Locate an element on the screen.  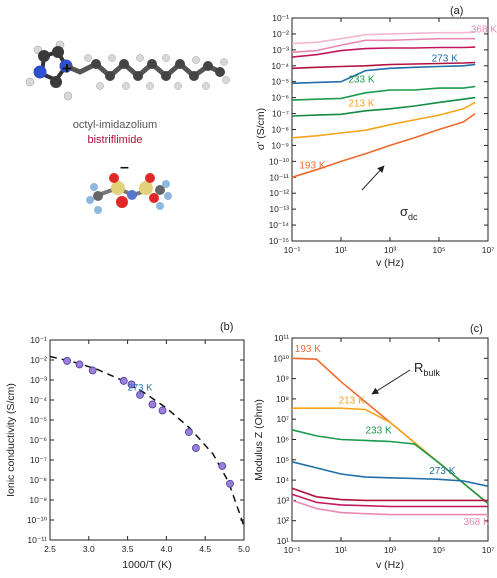
y-tick-label: 10⁻¹ is located at coordinates (38, 340).